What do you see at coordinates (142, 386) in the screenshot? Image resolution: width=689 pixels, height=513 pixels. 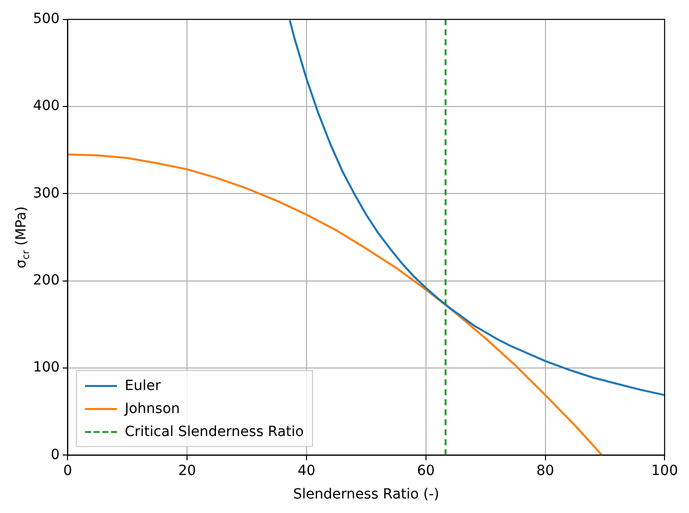 I see `legend-label: Euler` at bounding box center [142, 386].